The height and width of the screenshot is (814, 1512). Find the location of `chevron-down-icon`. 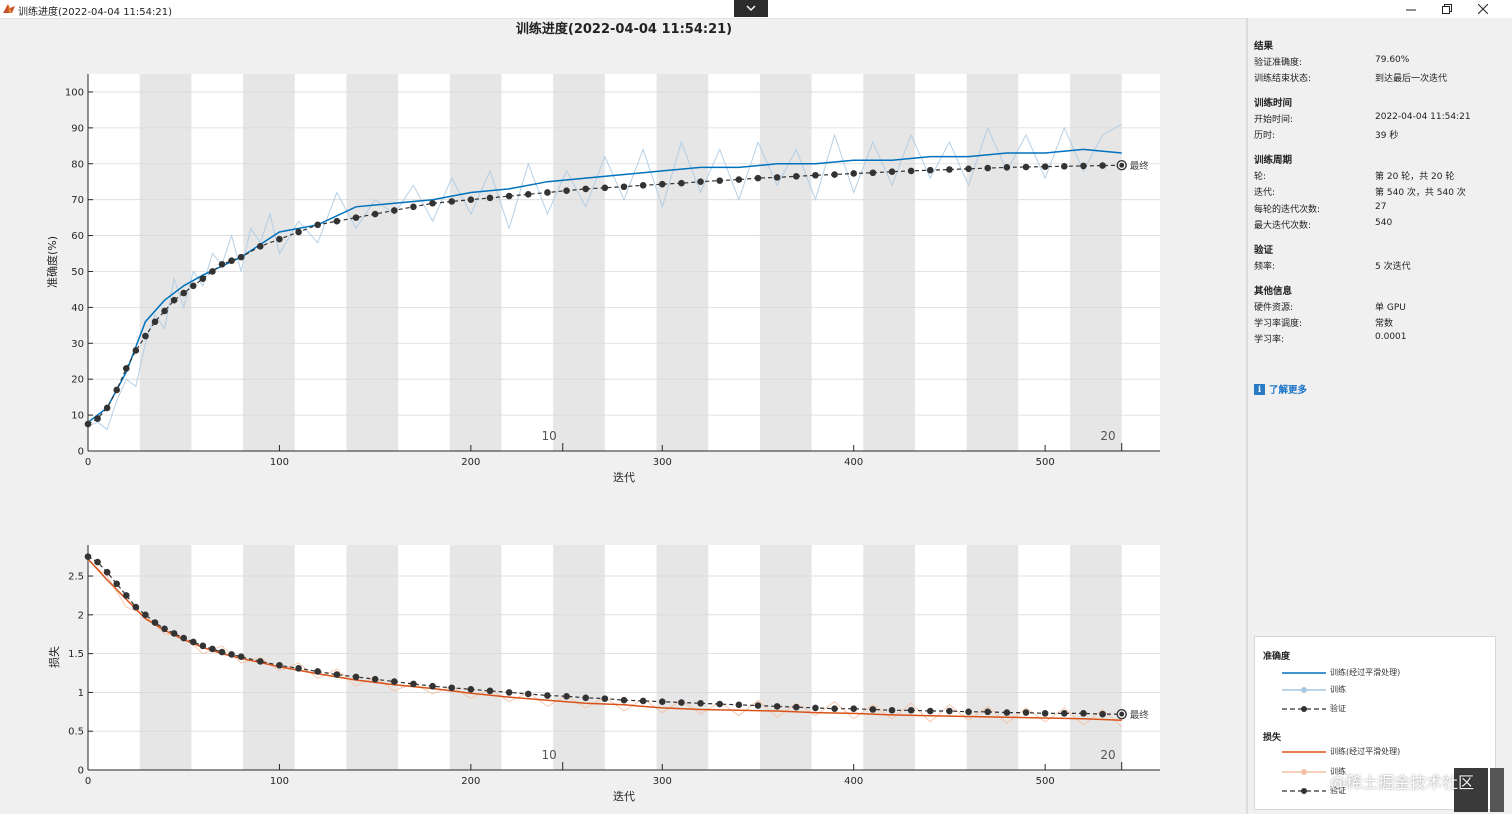

chevron-down-icon is located at coordinates (751, 8).